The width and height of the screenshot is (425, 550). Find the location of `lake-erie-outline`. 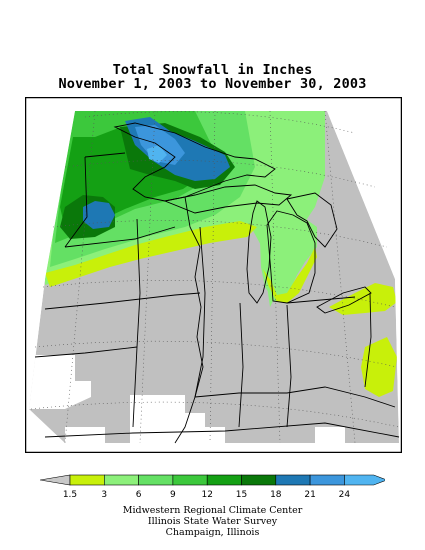

lake-erie-outline is located at coordinates (344, 300).